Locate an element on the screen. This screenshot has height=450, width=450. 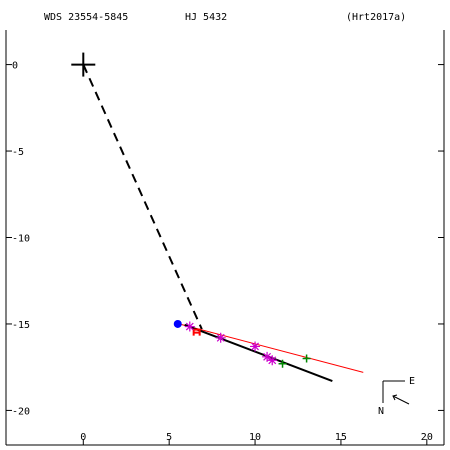
x-tick-label: 10 is located at coordinates (255, 437).